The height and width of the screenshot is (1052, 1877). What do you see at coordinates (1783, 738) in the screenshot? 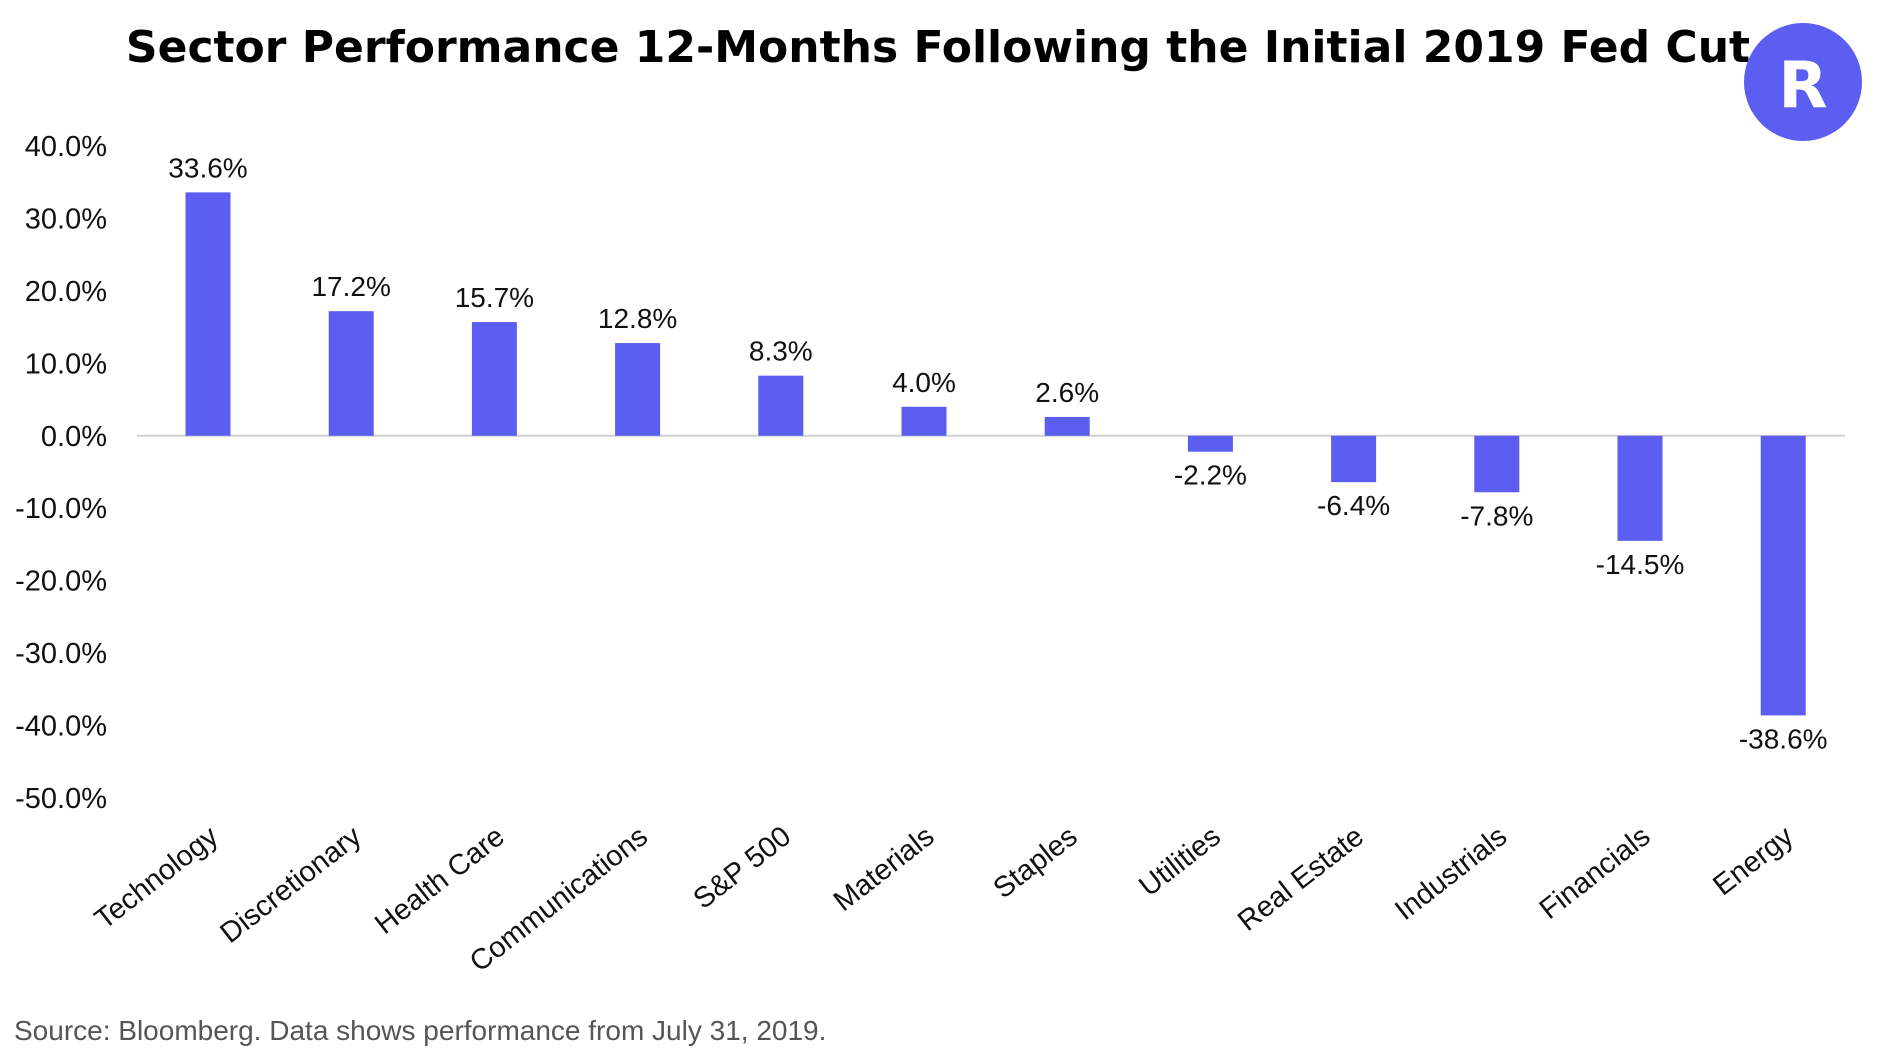
I see `data-label: -38.6%` at bounding box center [1783, 738].